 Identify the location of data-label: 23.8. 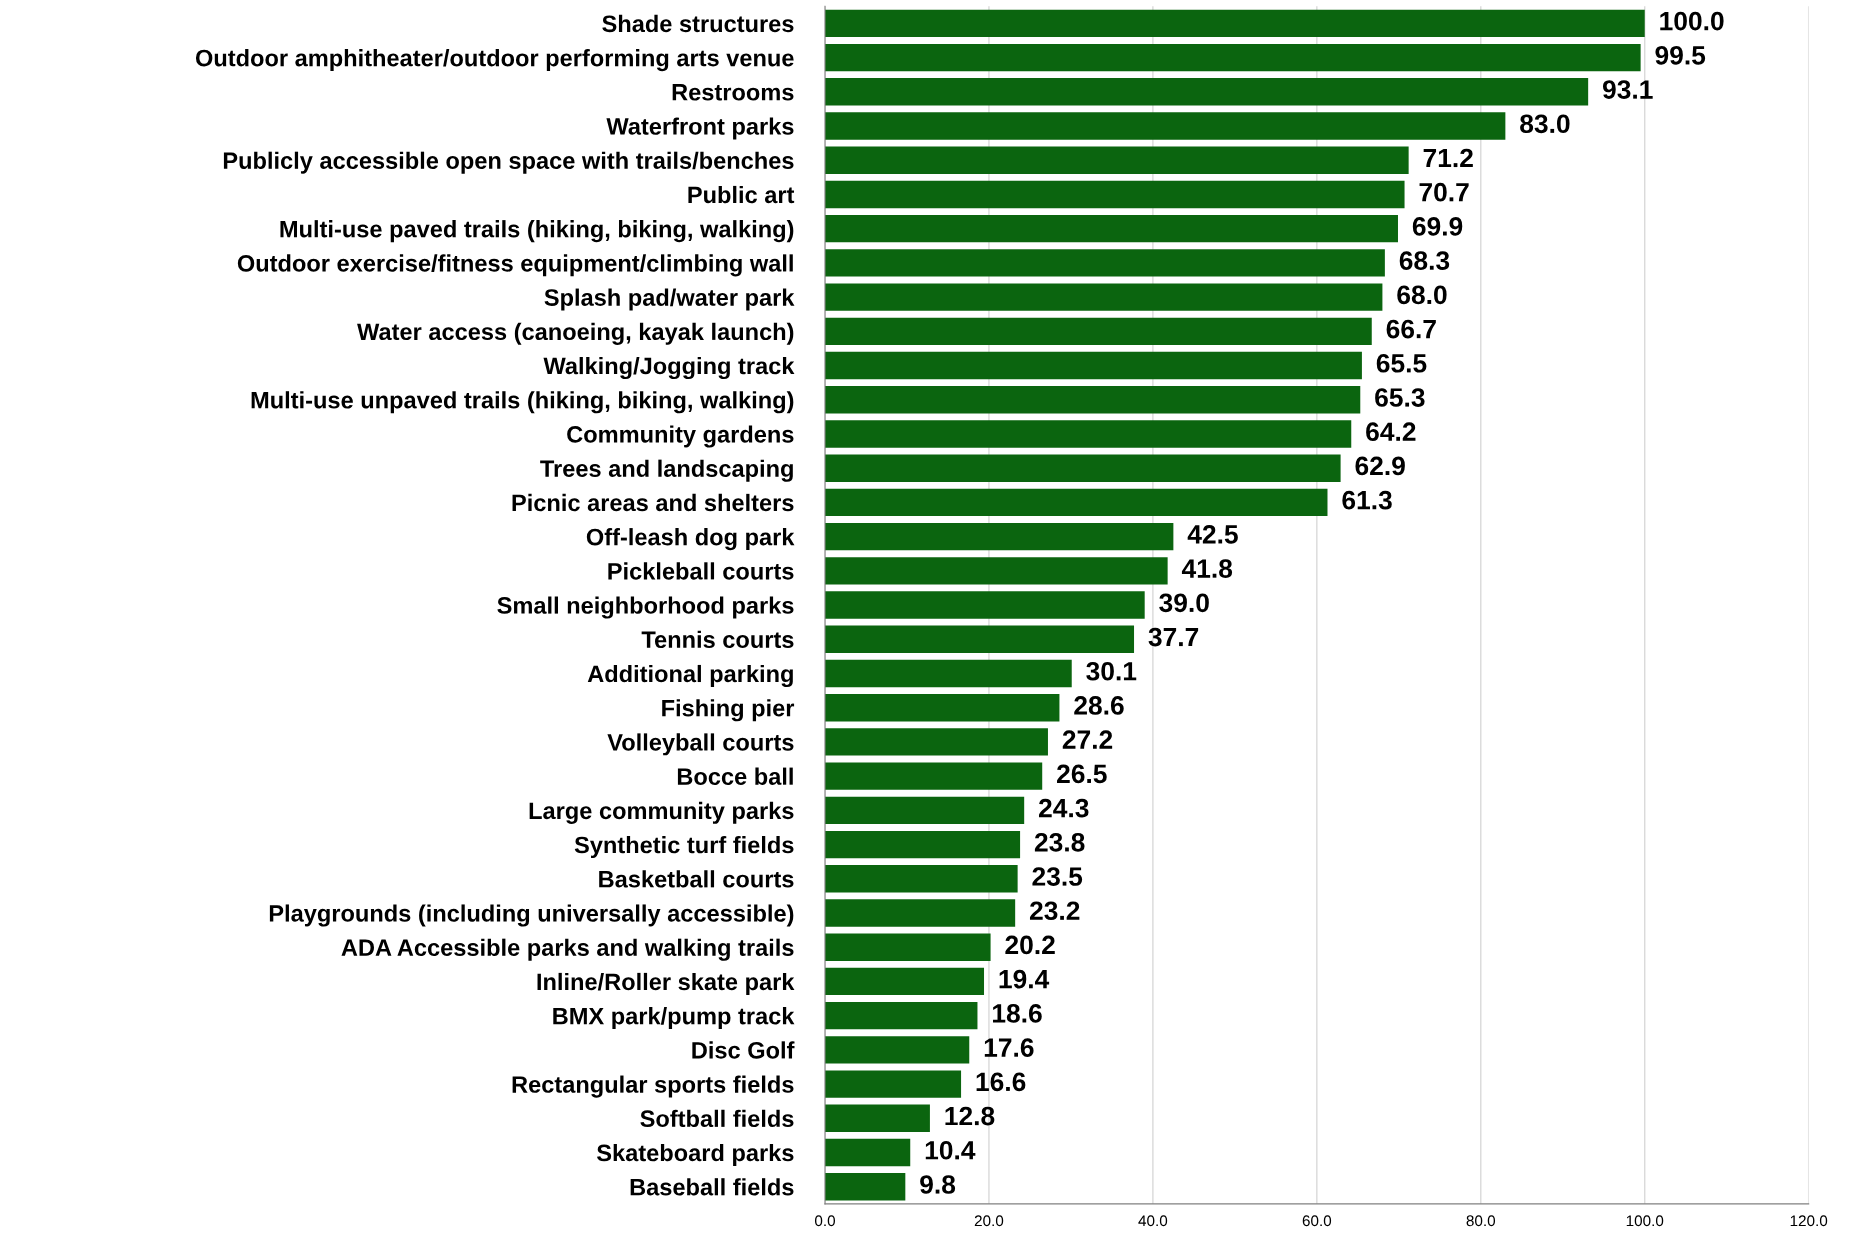
(1059, 842).